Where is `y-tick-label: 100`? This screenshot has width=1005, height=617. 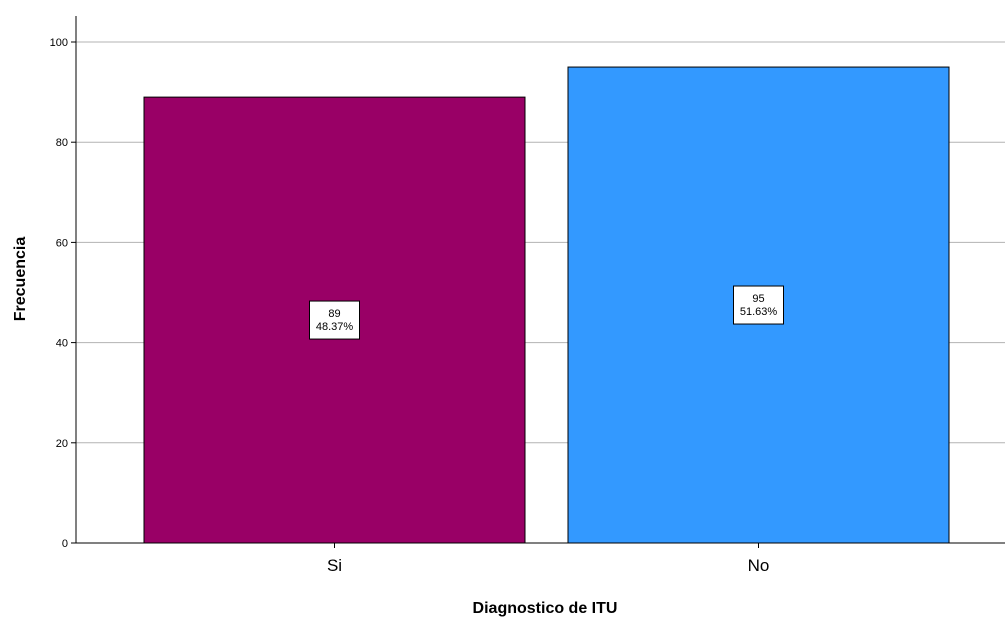
y-tick-label: 100 is located at coordinates (59, 43).